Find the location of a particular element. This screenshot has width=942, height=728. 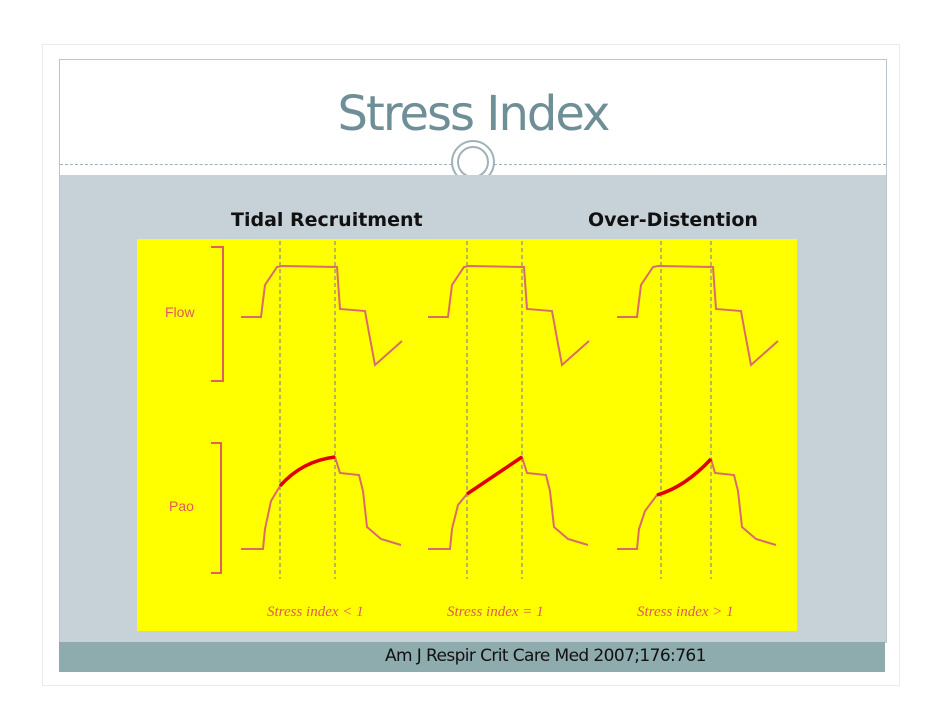

footer-bar: Am J Respir Crit Care Med 2007;176:761 is located at coordinates (472, 657).